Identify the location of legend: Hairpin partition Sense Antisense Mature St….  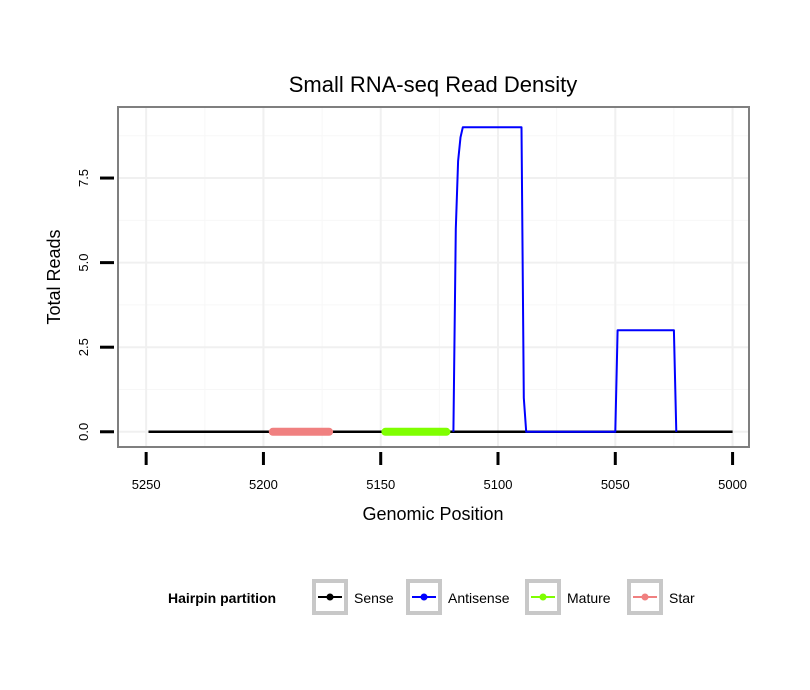
(431, 597).